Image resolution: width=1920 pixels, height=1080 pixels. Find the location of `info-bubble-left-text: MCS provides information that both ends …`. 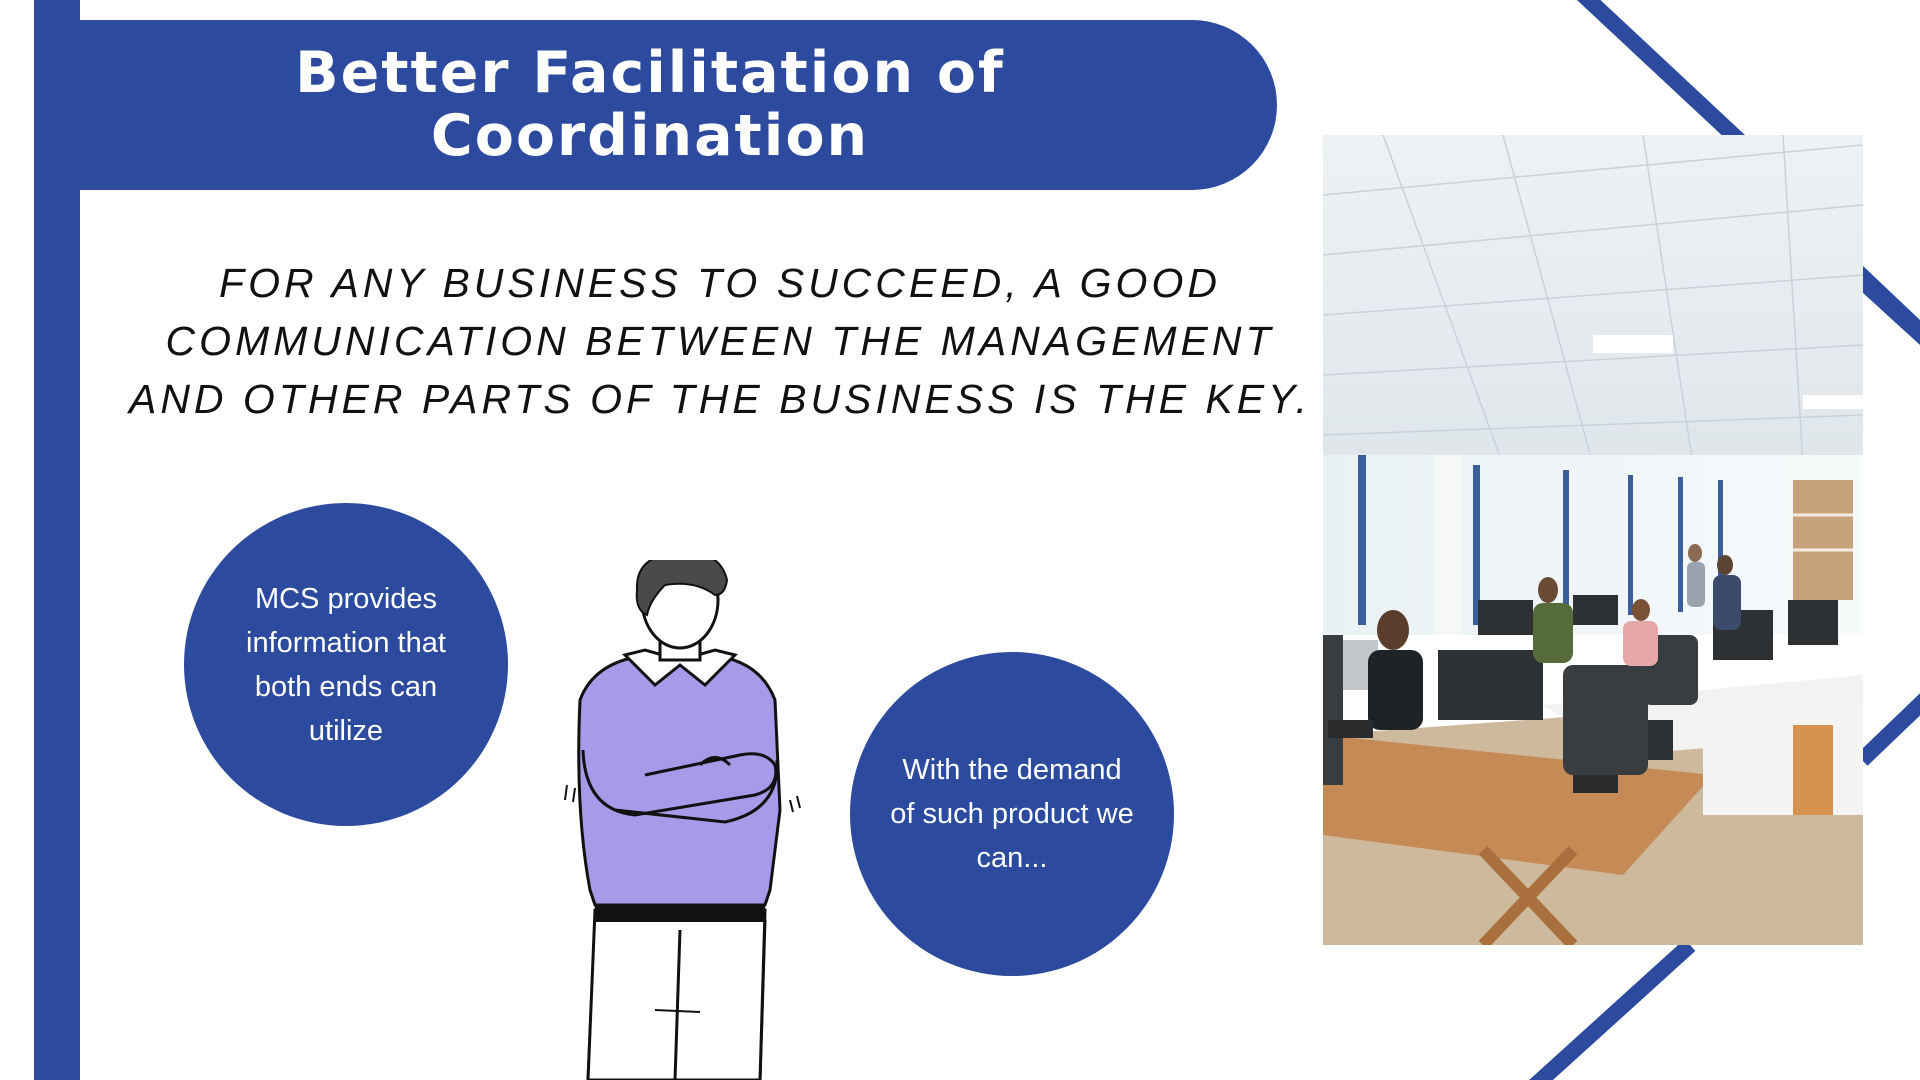

info-bubble-left-text: MCS provides information that both ends … is located at coordinates (346, 664).